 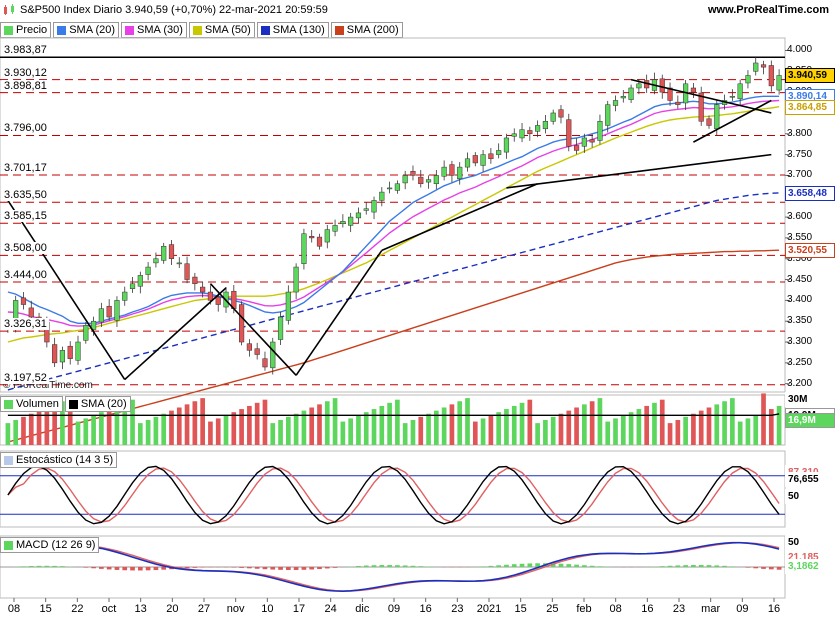 What do you see at coordinates (9, 9) in the screenshot?
I see `candlestick-icon` at bounding box center [9, 9].